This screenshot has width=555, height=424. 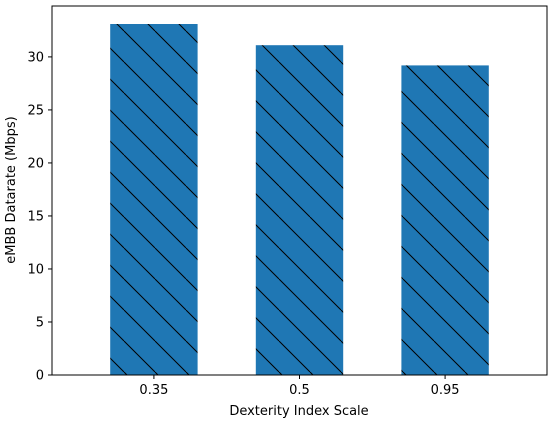 I want to click on x-axis-label: Dexterity Index Scale, so click(x=298, y=411).